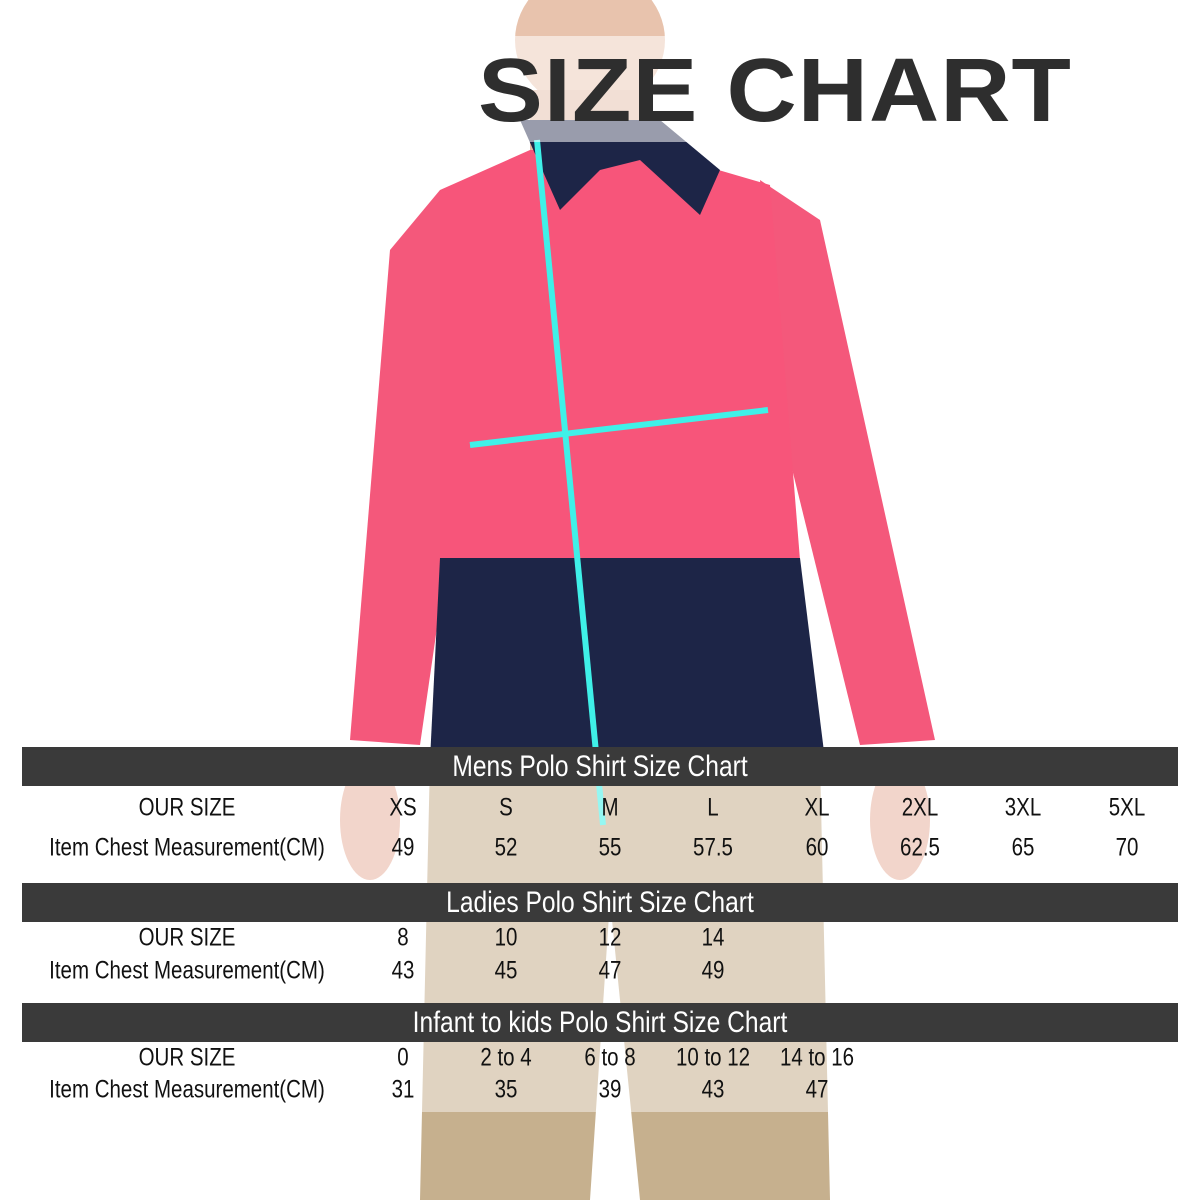  What do you see at coordinates (403, 937) in the screenshot?
I see `size-cell: 8` at bounding box center [403, 937].